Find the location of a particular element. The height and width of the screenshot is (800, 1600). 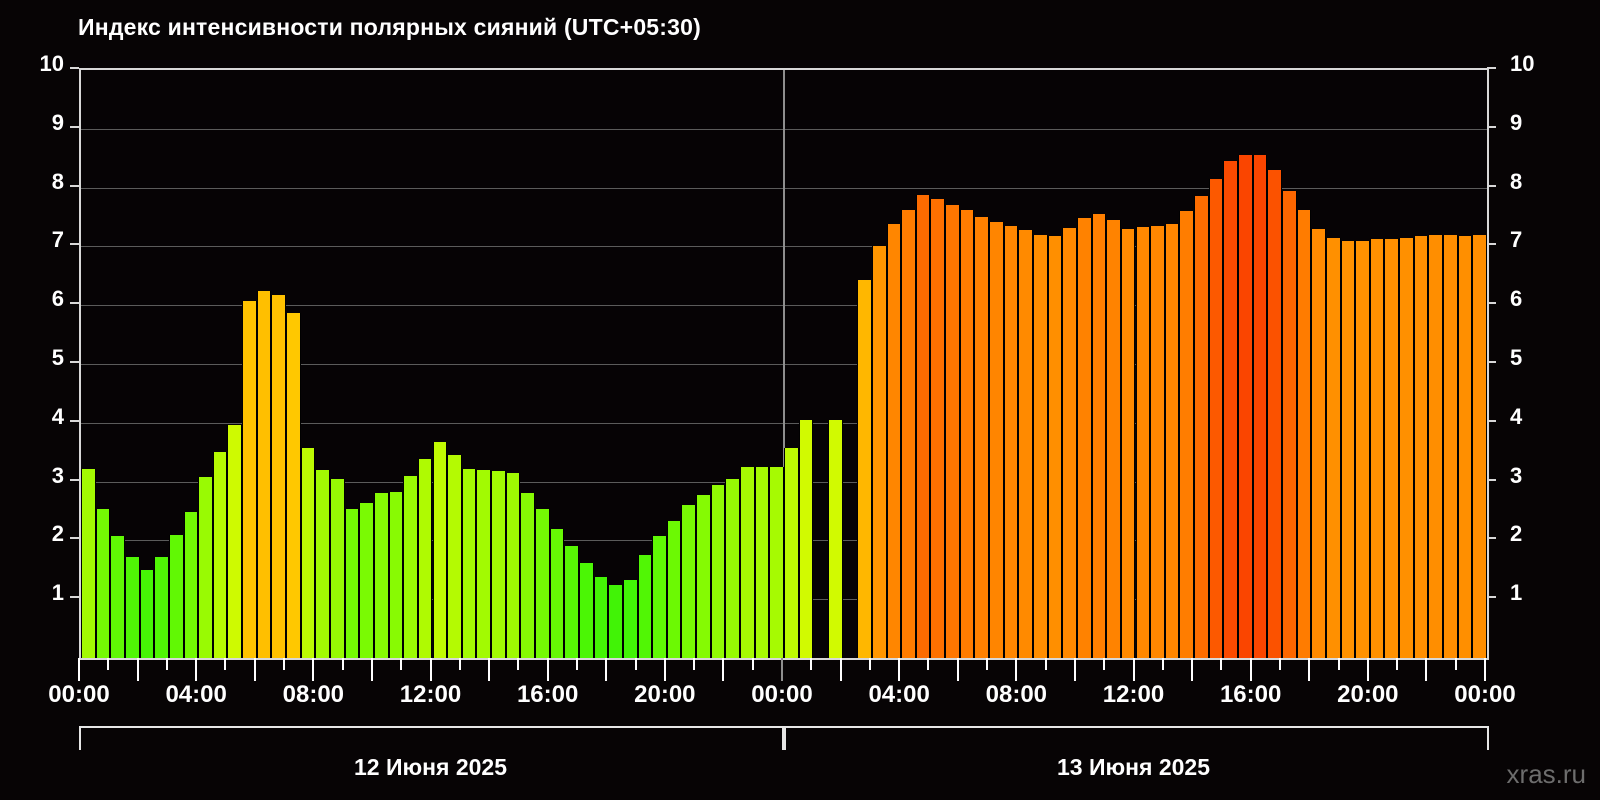

y-axis-label-left-7: 7 is located at coordinates (57, 240).